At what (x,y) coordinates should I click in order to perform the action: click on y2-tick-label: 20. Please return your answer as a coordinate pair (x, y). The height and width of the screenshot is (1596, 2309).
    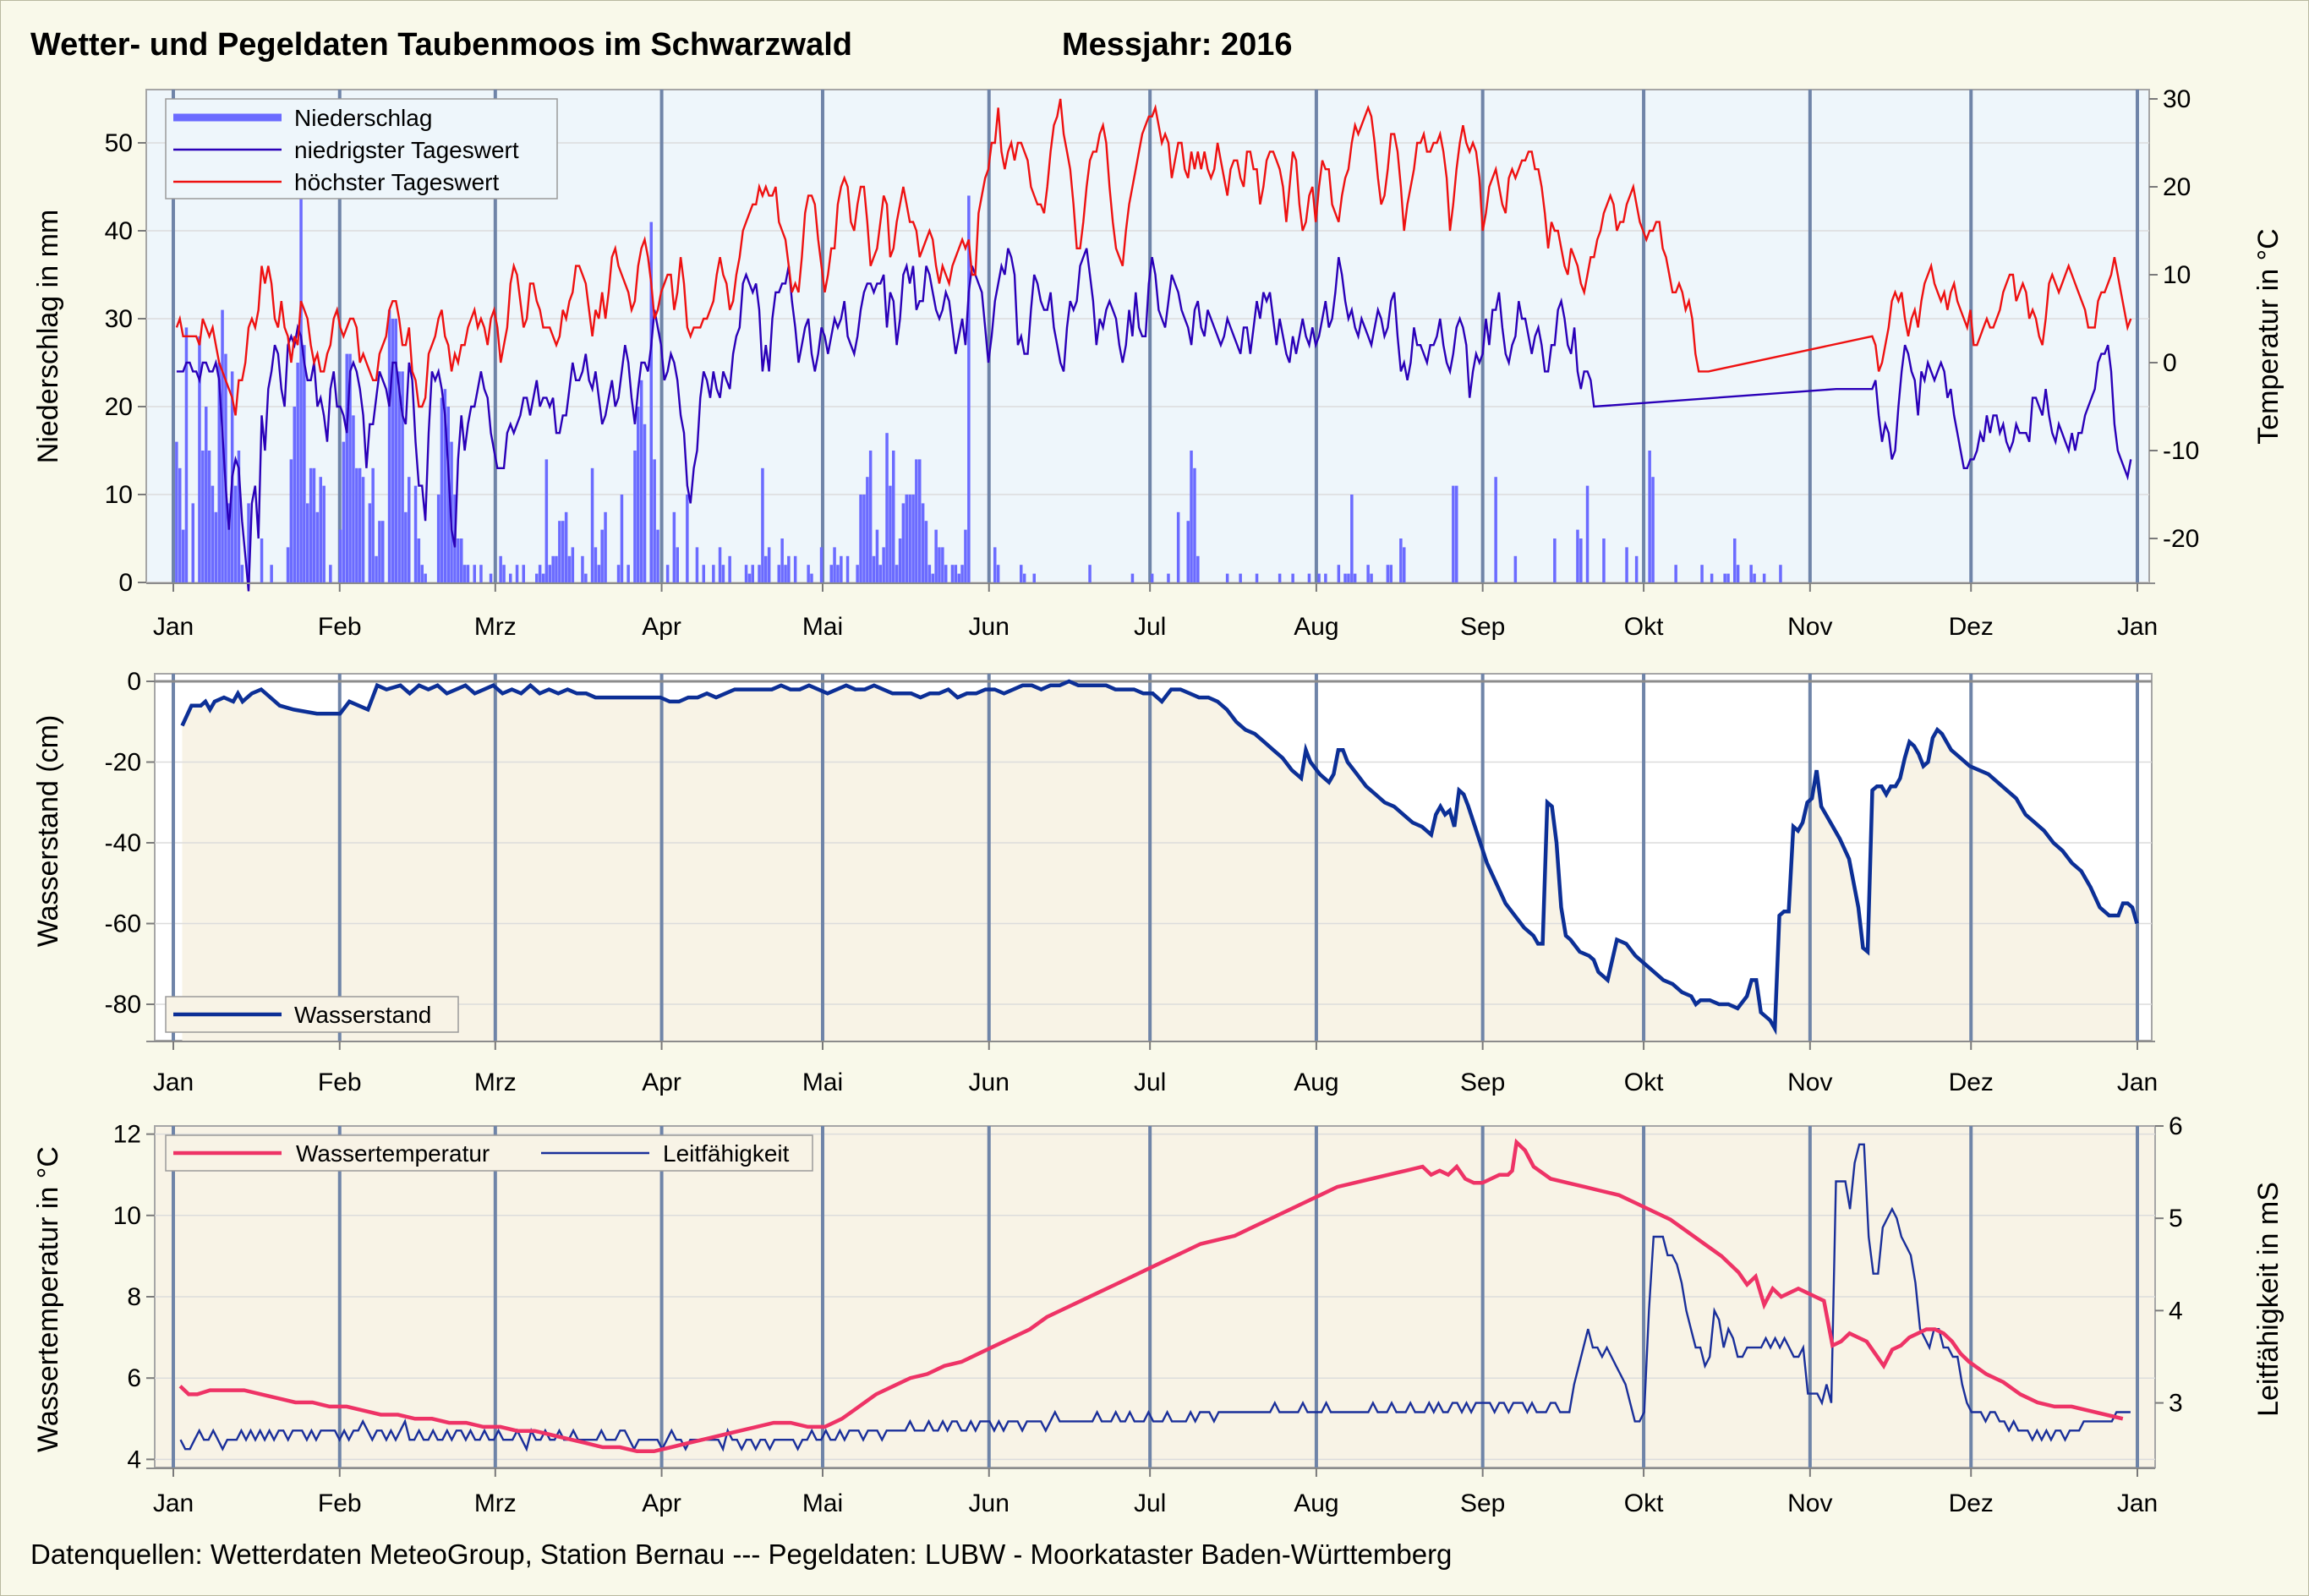
    Looking at the image, I should click on (2177, 187).